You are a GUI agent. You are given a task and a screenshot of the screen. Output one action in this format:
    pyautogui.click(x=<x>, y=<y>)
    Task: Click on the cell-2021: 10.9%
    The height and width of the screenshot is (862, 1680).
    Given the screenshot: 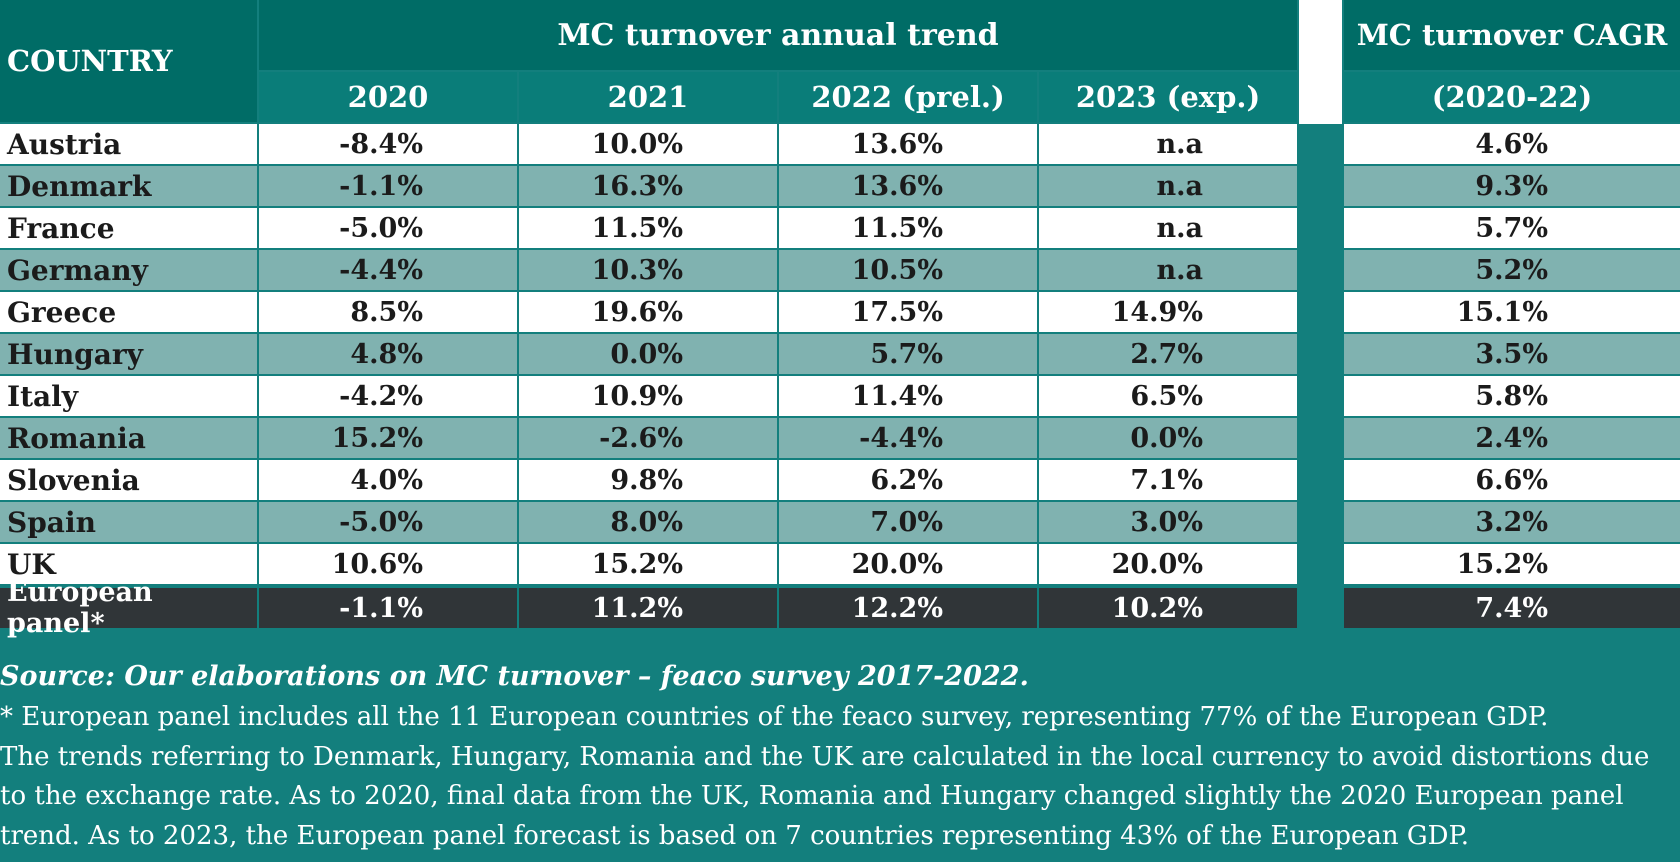 What is the action you would take?
    pyautogui.click(x=648, y=396)
    